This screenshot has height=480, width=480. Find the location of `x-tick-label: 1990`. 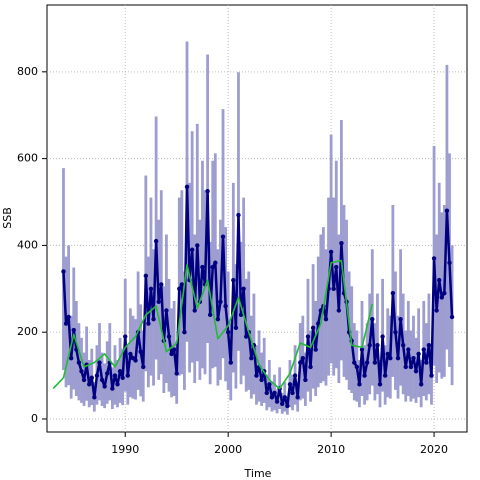

x-tick-label: 1990 is located at coordinates (125, 449).